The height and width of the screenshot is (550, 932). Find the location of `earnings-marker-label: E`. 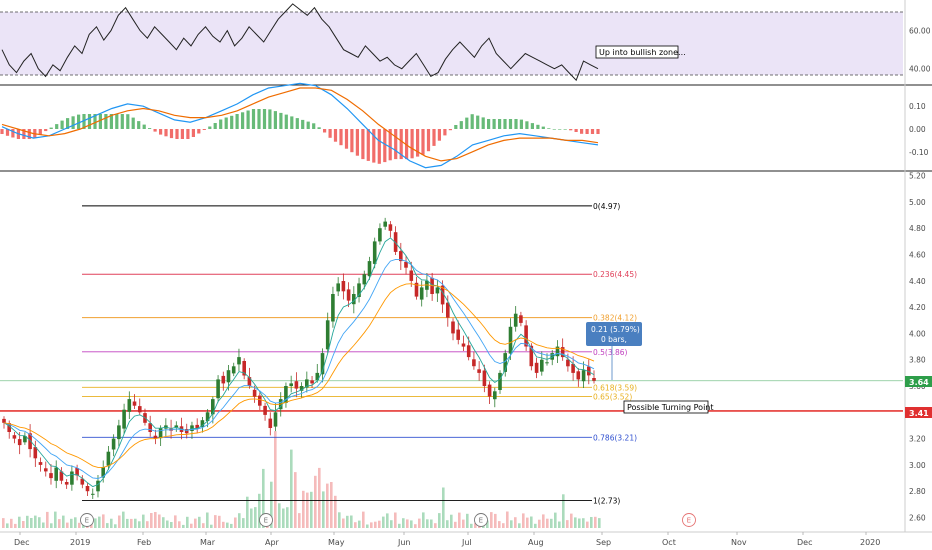

earnings-marker-label: E is located at coordinates (266, 521).